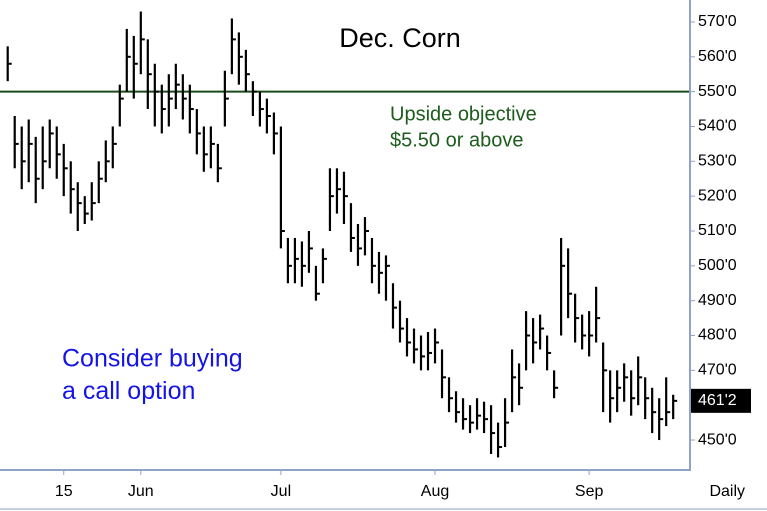 This screenshot has width=767, height=511. What do you see at coordinates (717, 161) in the screenshot?
I see `y-tick-label: 530'0` at bounding box center [717, 161].